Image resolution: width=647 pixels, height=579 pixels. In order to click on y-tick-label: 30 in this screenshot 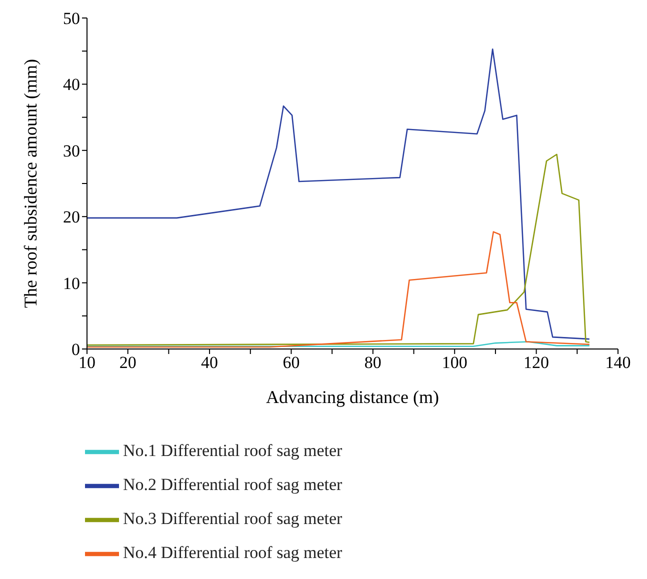, I will do `click(71, 150)`.